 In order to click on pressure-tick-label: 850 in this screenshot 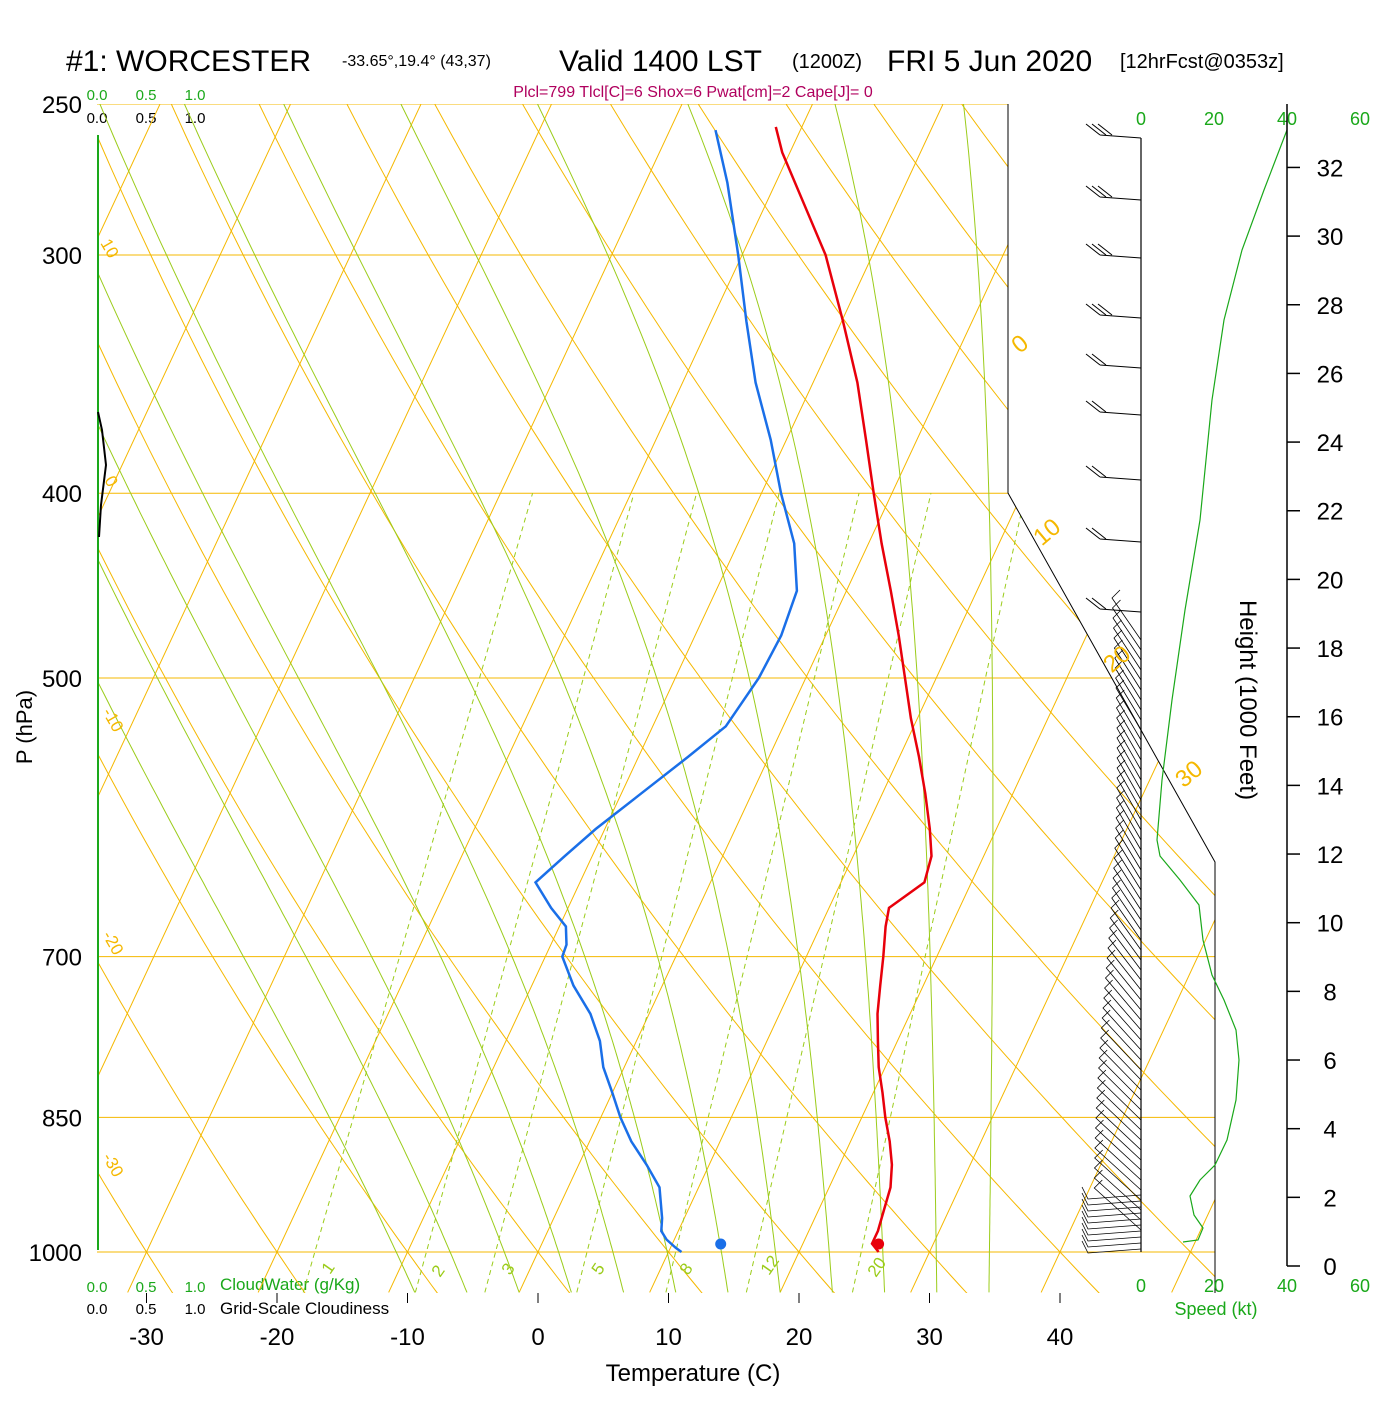, I will do `click(62, 1118)`.